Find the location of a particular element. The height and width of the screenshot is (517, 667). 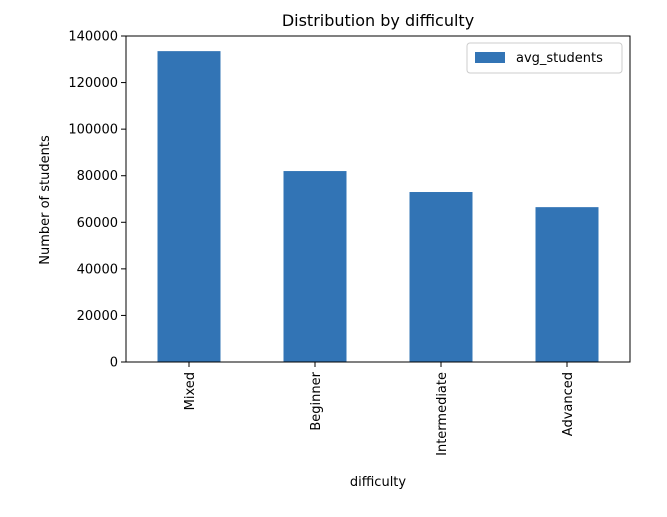

y-tick-label: 60000 is located at coordinates (97, 223).